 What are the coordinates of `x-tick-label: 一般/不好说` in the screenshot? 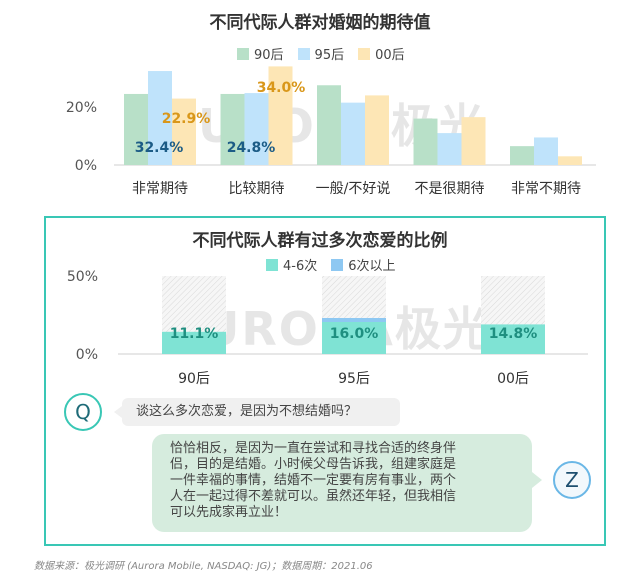 It's located at (353, 189).